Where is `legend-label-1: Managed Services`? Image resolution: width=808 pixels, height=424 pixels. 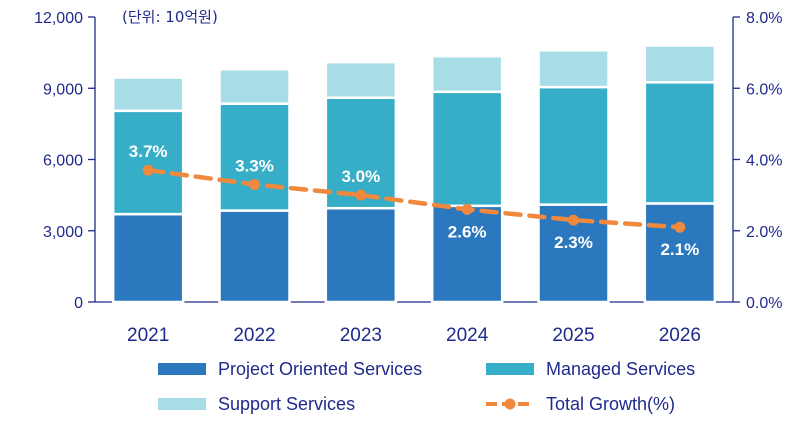
legend-label-1: Managed Services is located at coordinates (620, 369).